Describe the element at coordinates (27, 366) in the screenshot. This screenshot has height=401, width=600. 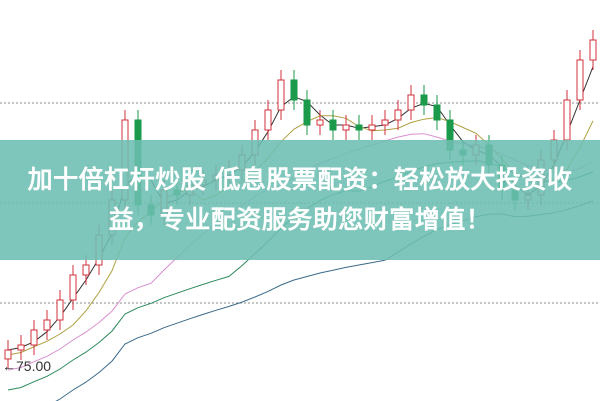
I see `price-annotation: ←75.00` at that location.